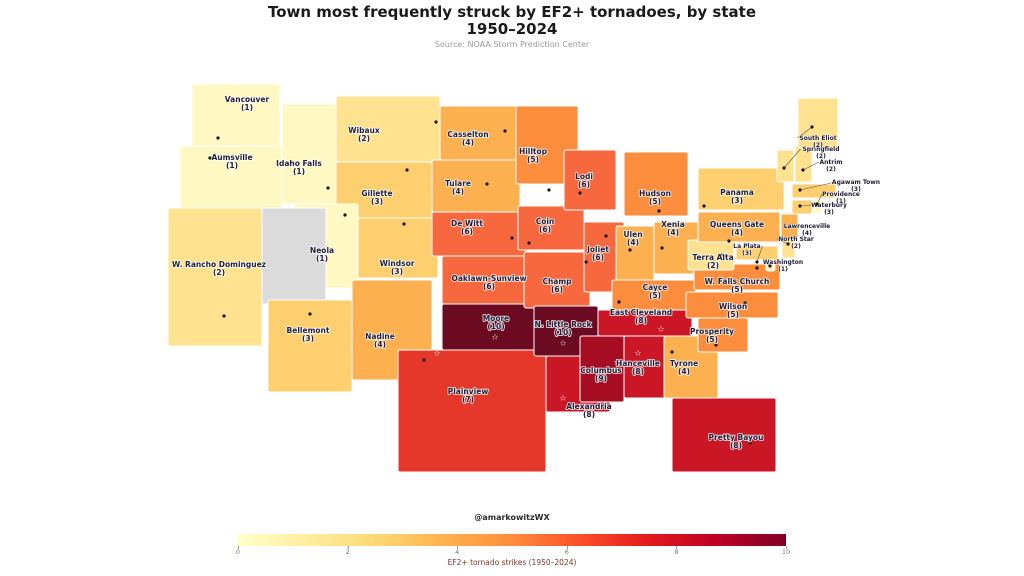  What do you see at coordinates (224, 316) in the screenshot?
I see `town-dot-icon-CA` at bounding box center [224, 316].